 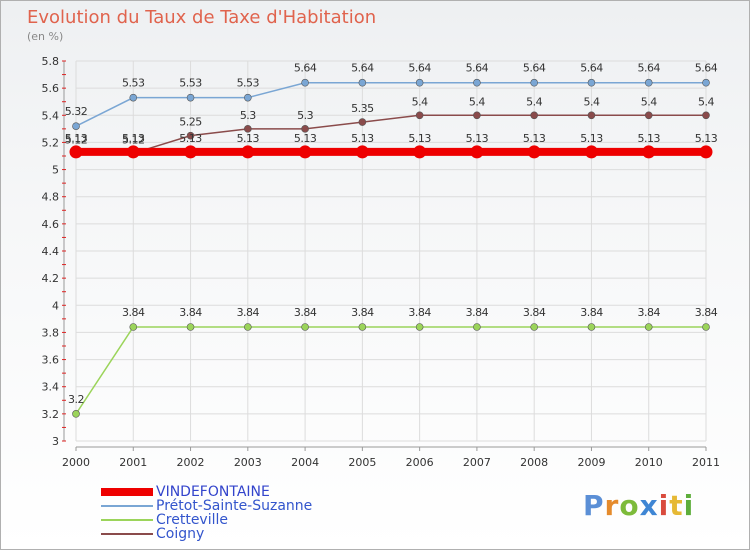 What do you see at coordinates (45, 36) in the screenshot?
I see `chart-unit-note: (en %)` at bounding box center [45, 36].